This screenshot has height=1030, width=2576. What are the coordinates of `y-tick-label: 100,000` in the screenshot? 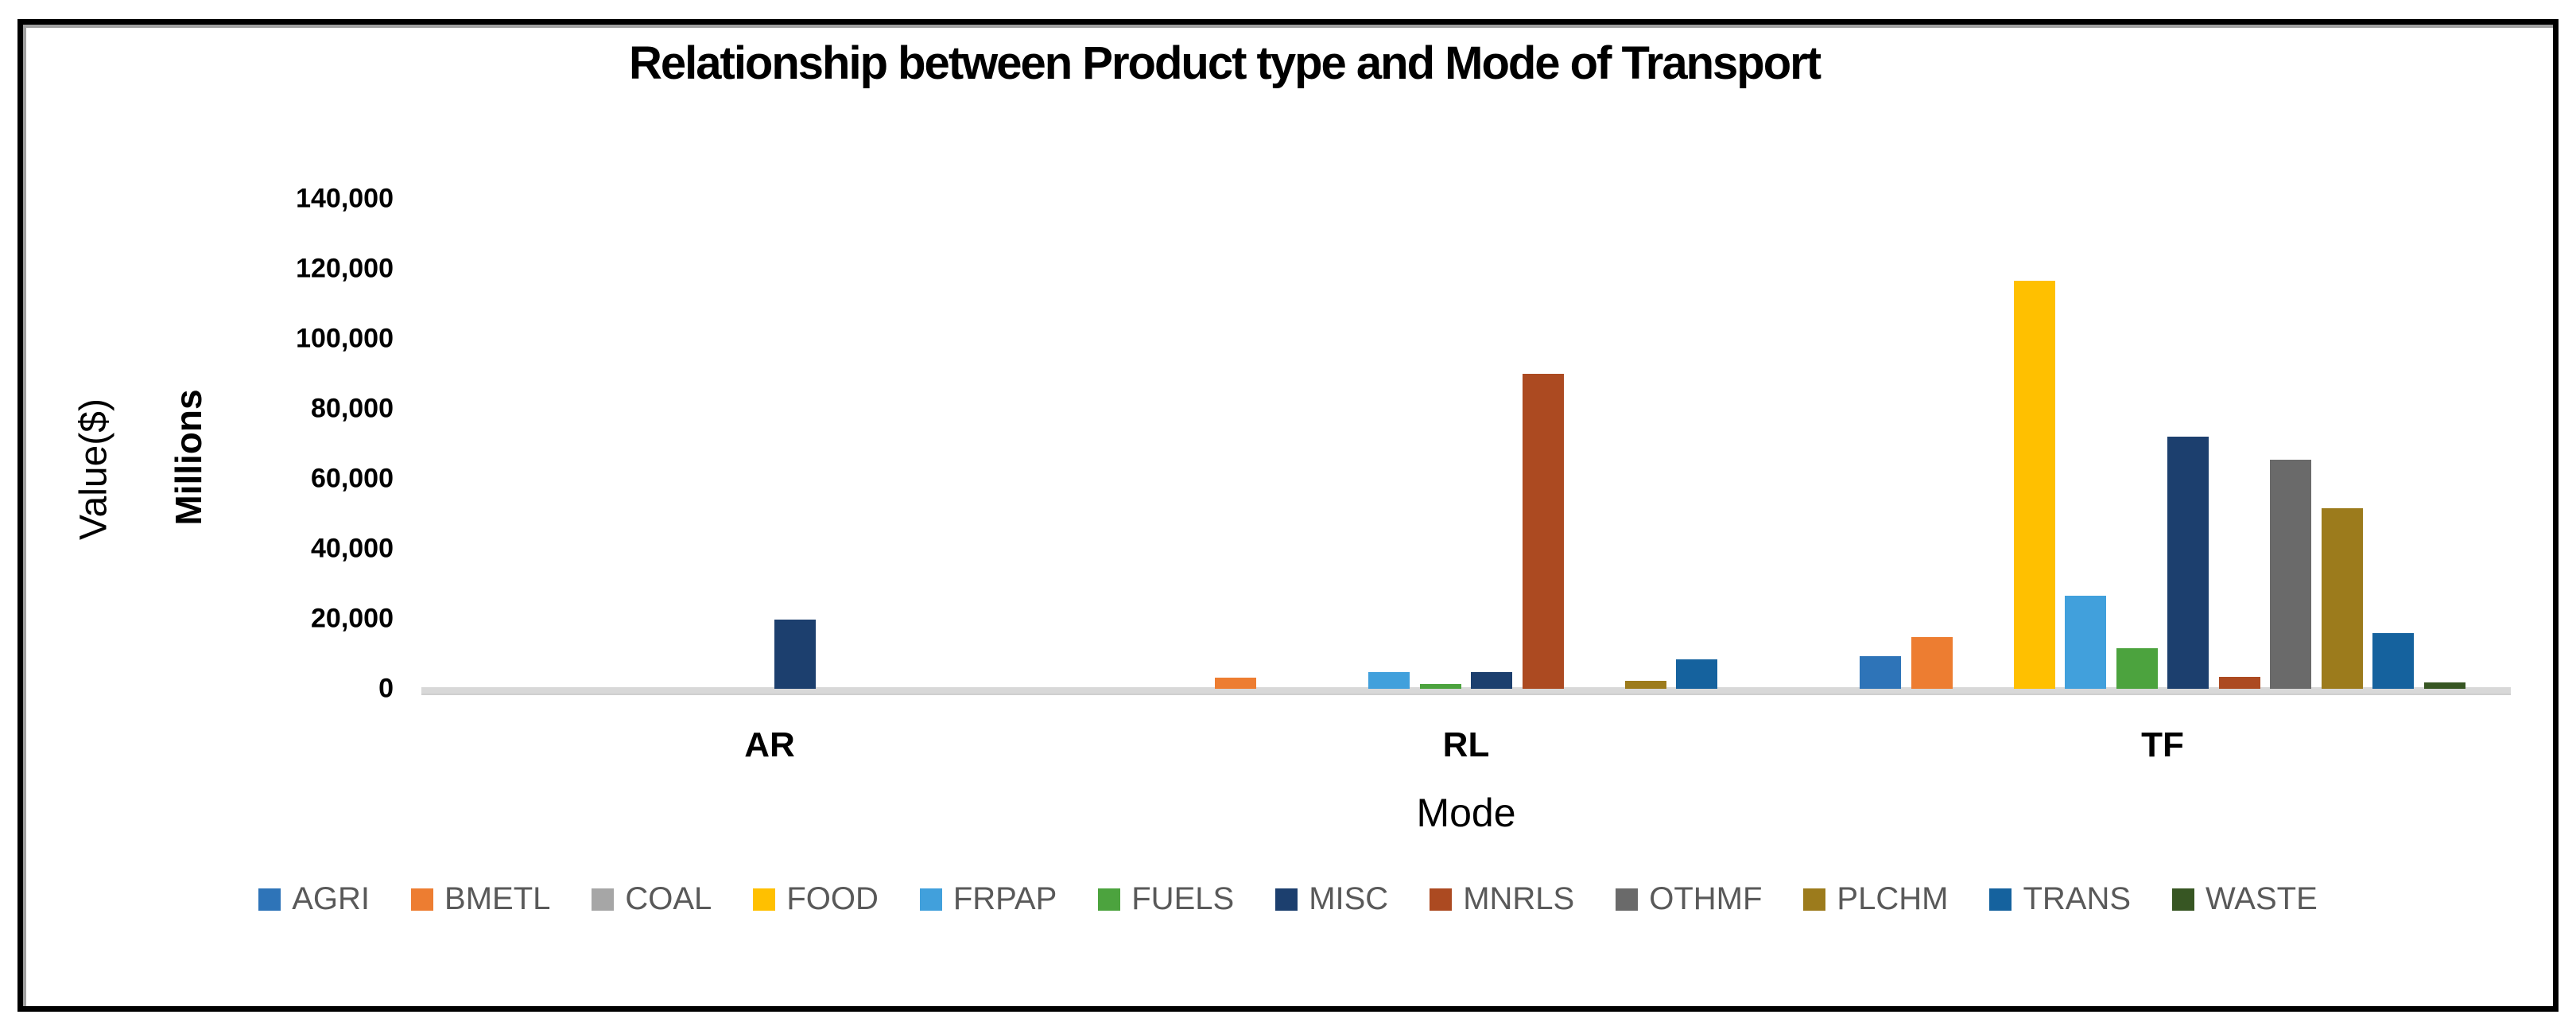 It's located at (345, 338).